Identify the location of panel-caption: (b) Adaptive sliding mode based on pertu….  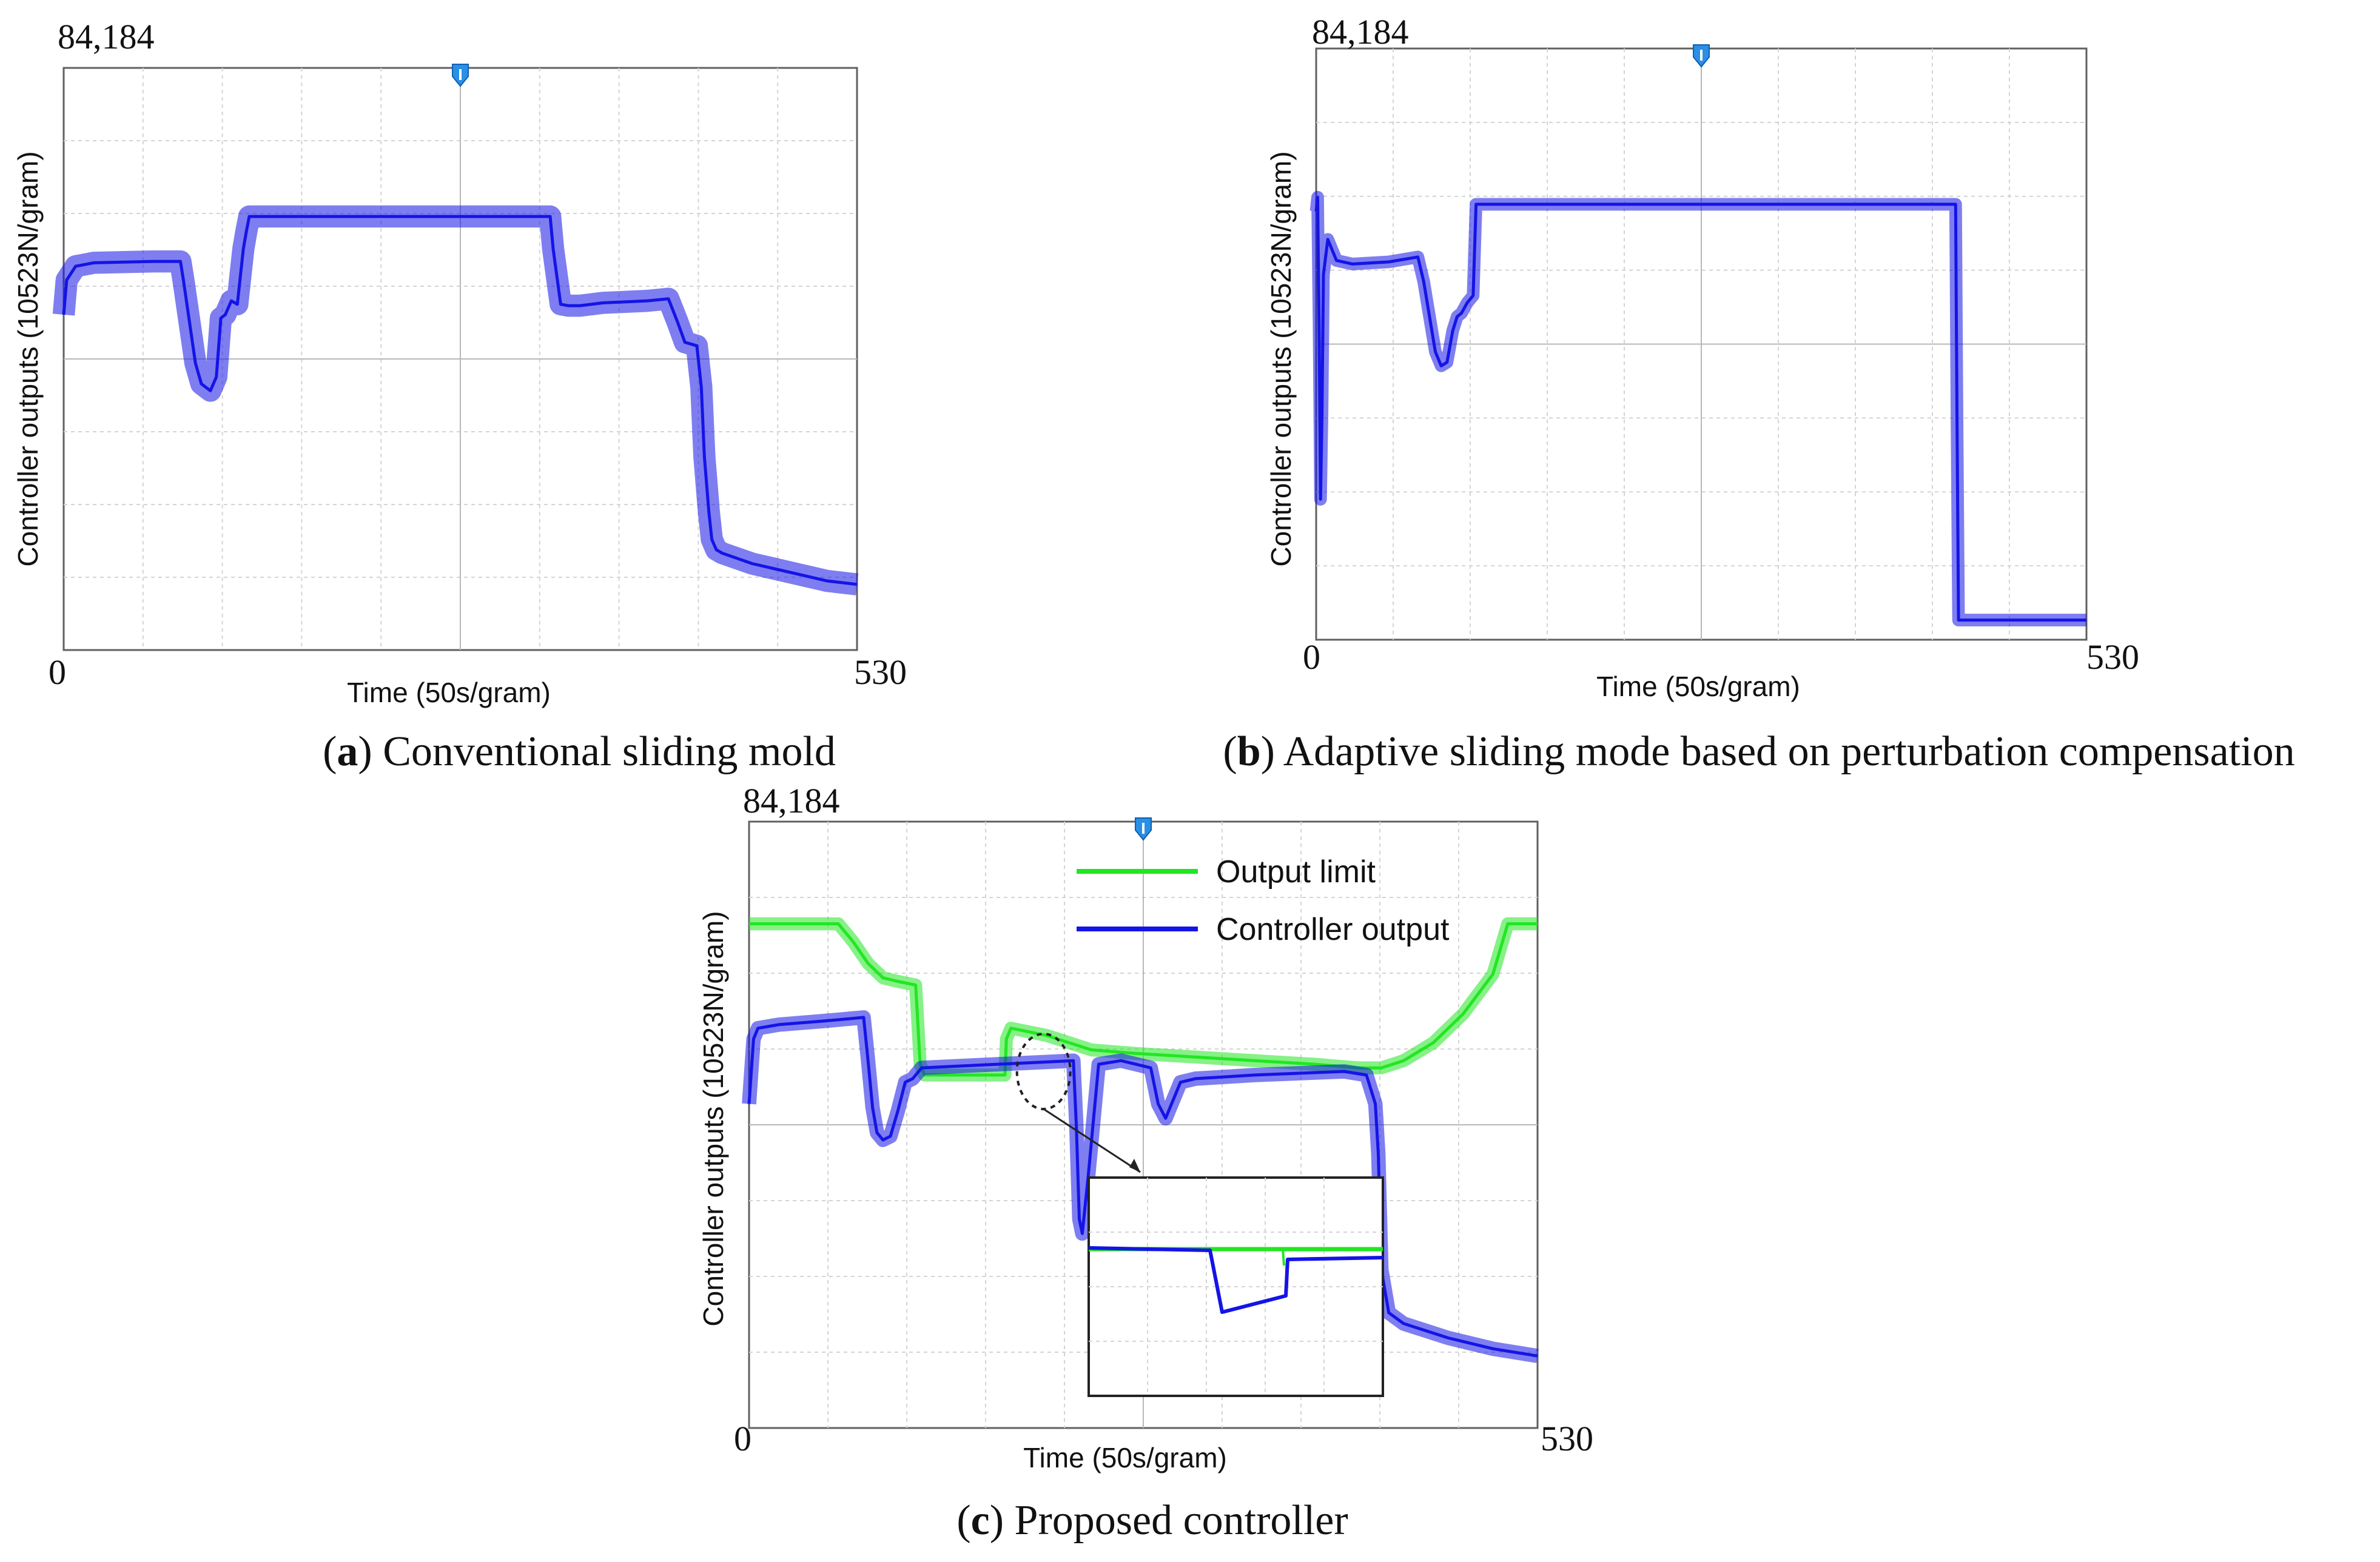
(1758, 751).